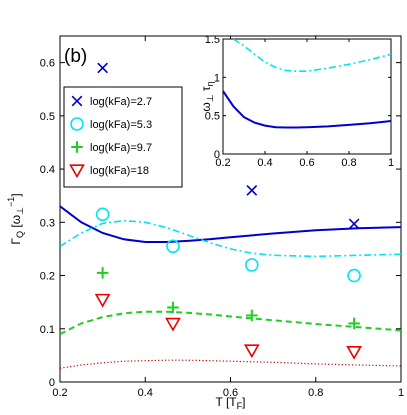 Image resolution: width=407 pixels, height=415 pixels. I want to click on main-curve-dashdot, so click(230, 238).